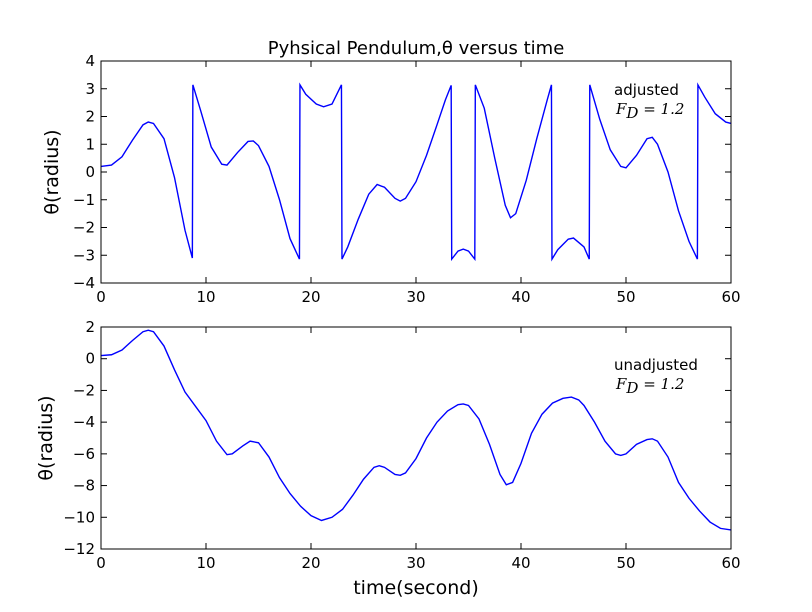 The image size is (812, 612). What do you see at coordinates (84, 283) in the screenshot?
I see `top-ytick-label: −4` at bounding box center [84, 283].